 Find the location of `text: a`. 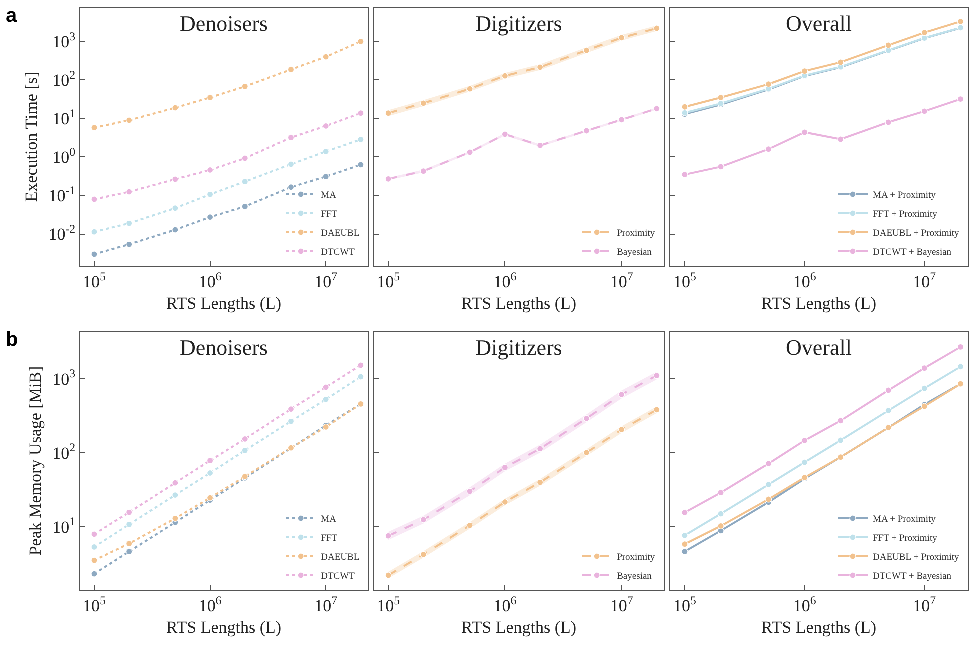

text: a is located at coordinates (12, 16).